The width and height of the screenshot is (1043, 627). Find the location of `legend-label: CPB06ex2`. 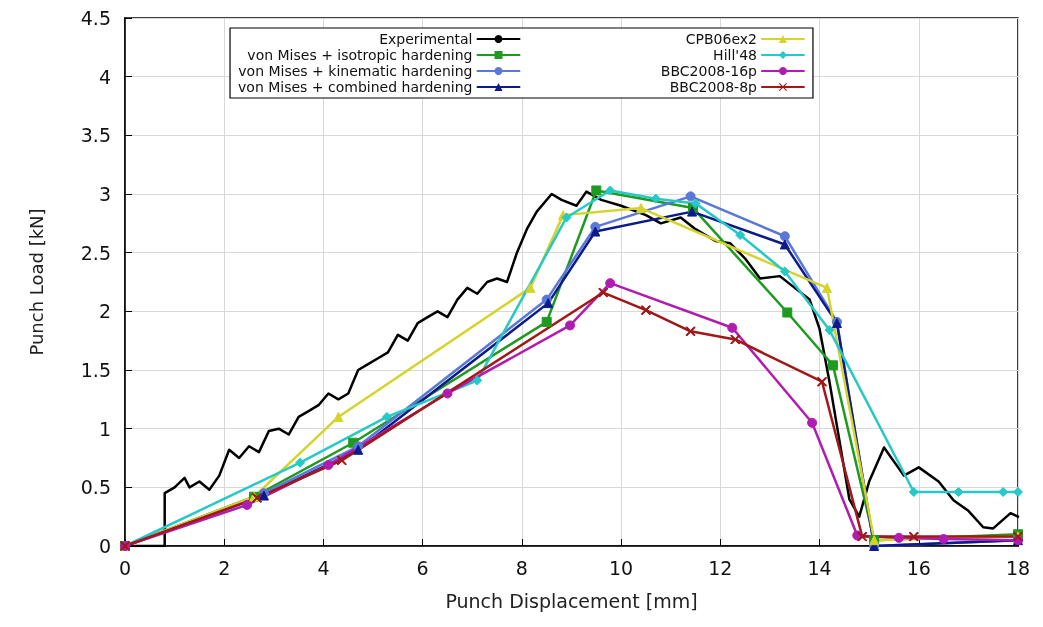

legend-label: CPB06ex2 is located at coordinates (721, 39).